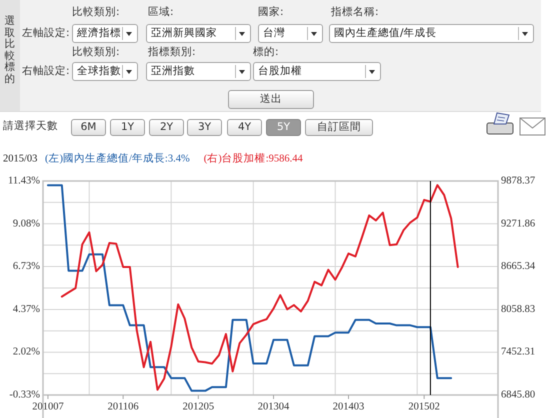 The height and width of the screenshot is (418, 553). I want to click on text: 指標名稱:, so click(355, 12).